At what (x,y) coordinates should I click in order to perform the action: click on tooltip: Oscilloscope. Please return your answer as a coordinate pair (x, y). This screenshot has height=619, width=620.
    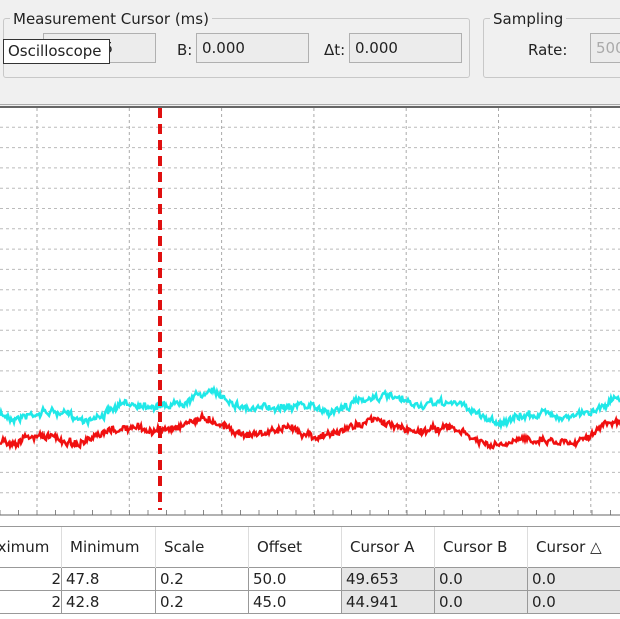
    Looking at the image, I should click on (56, 51).